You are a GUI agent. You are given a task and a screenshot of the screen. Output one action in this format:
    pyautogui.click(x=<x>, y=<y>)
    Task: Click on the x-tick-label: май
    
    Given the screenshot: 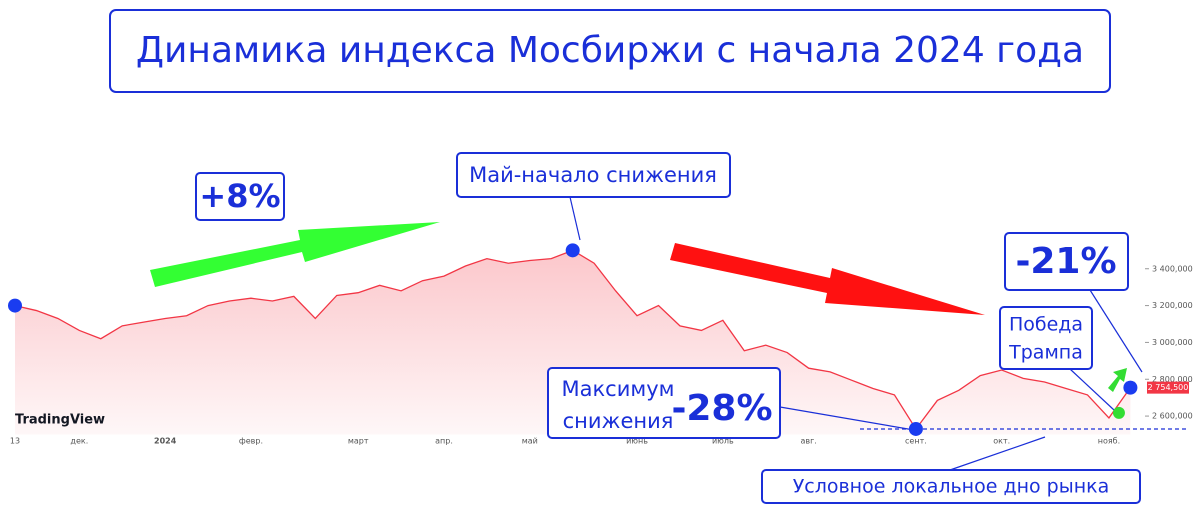 What is the action you would take?
    pyautogui.click(x=530, y=441)
    